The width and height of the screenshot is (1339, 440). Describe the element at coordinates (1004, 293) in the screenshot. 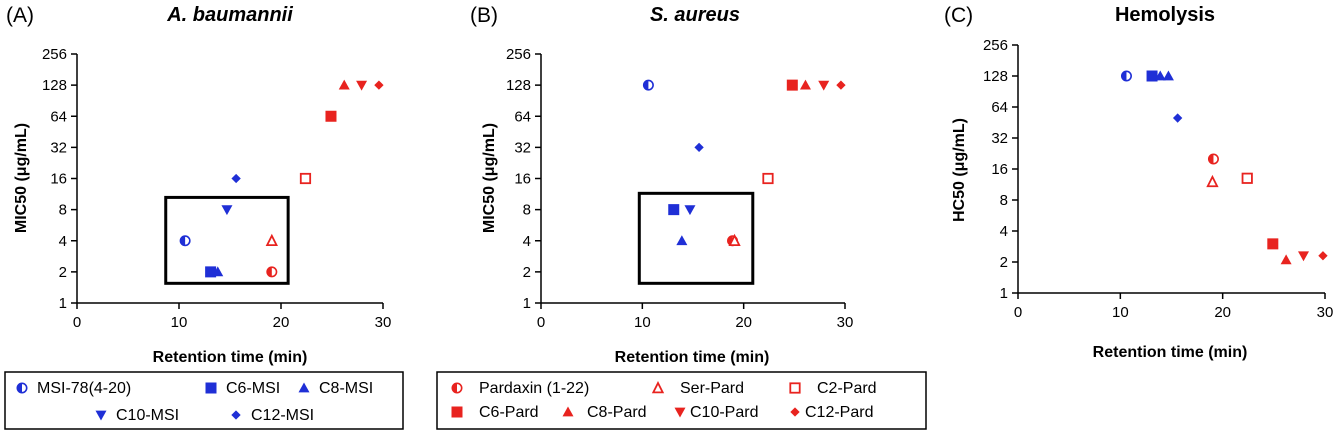

I see `panel-c-y-tick-label: 1` at that location.